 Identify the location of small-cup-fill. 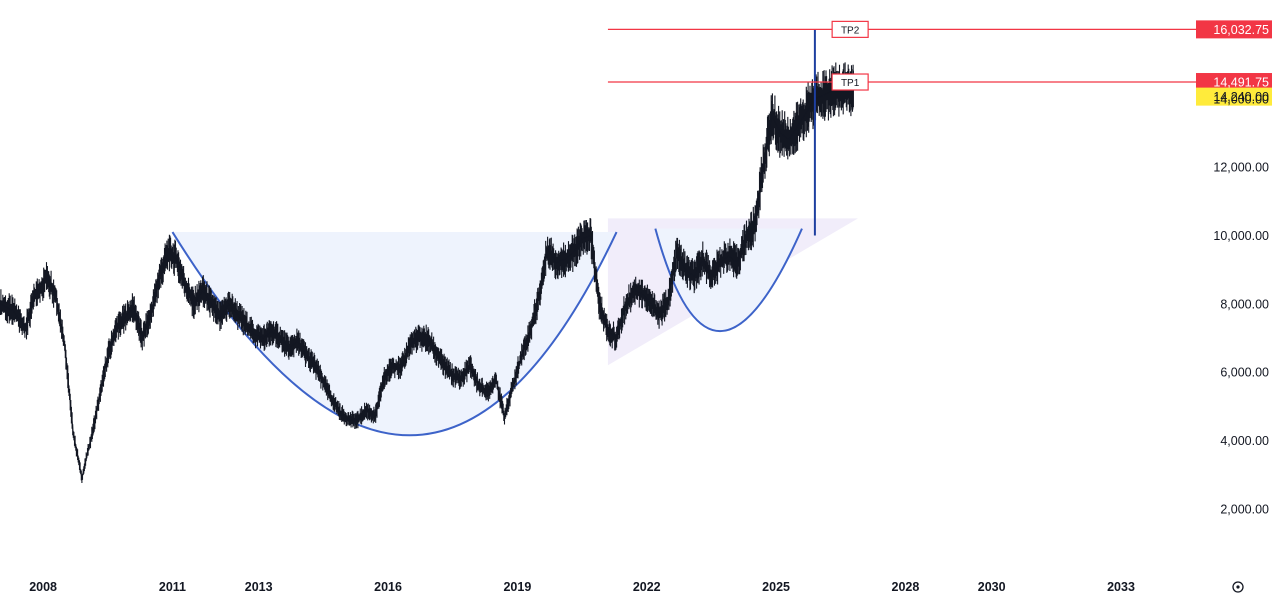
(728, 280).